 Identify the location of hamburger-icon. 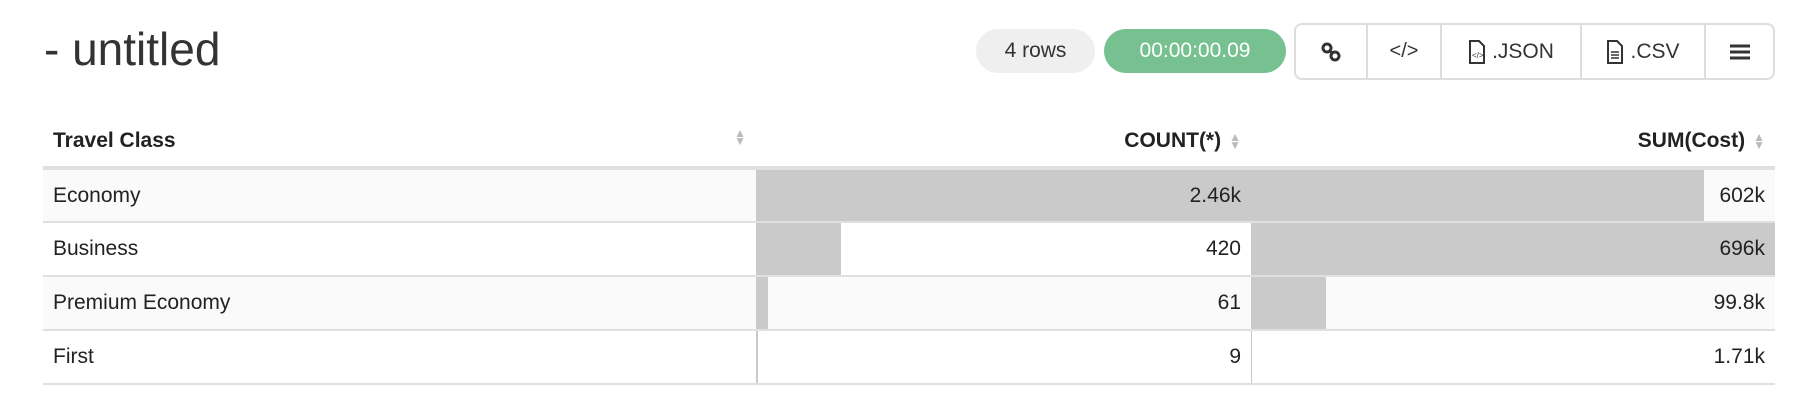
(1739, 51).